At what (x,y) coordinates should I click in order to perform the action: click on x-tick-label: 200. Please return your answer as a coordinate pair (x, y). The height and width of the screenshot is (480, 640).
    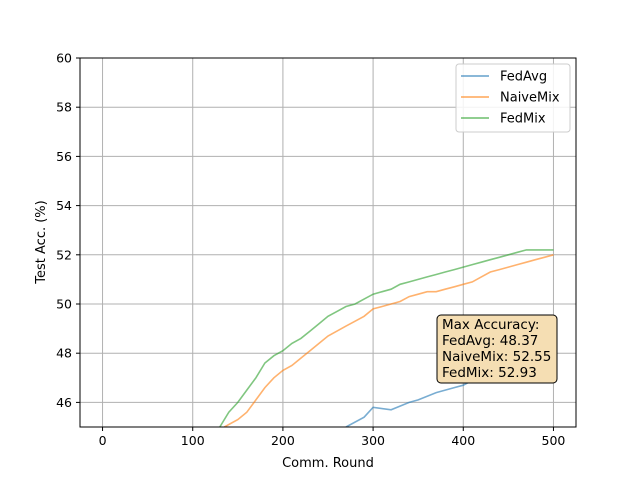
    Looking at the image, I should click on (283, 440).